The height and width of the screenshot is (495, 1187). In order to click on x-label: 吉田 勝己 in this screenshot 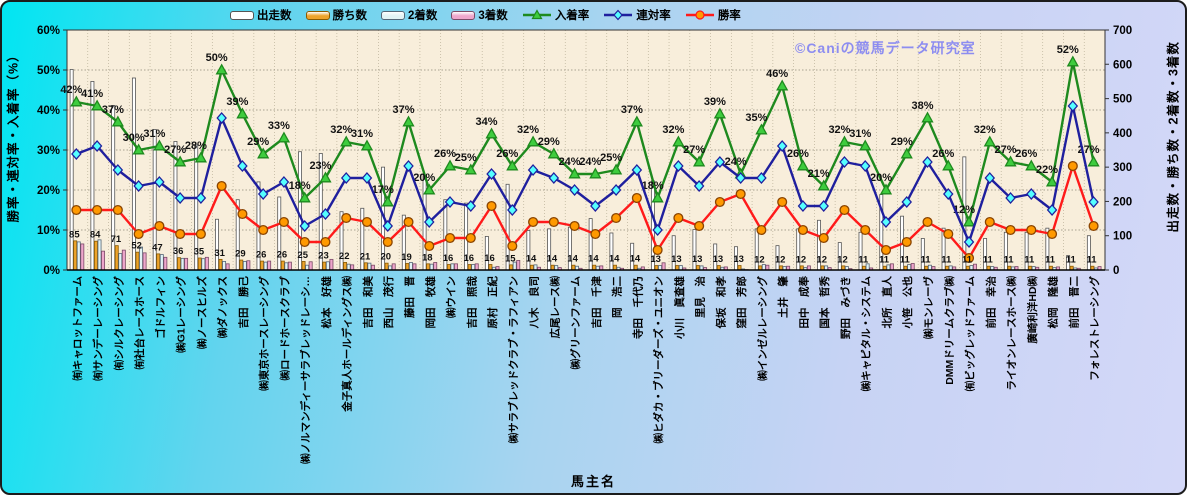, I will do `click(243, 302)`.